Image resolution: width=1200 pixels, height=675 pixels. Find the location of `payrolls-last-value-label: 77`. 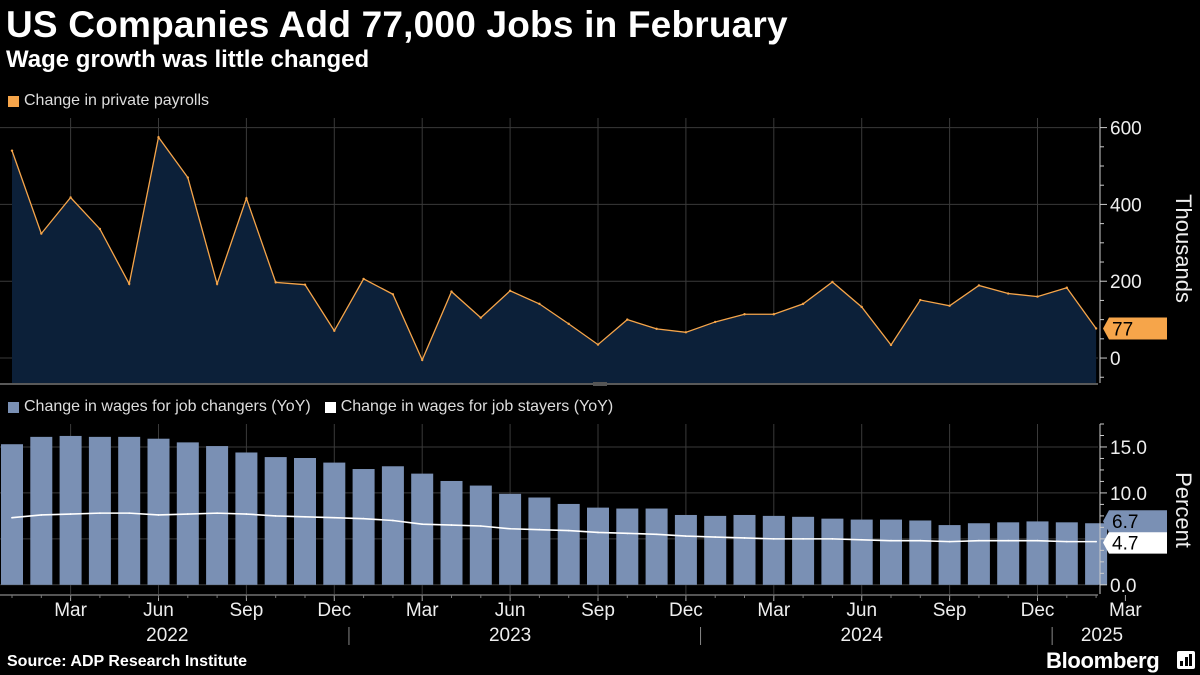

payrolls-last-value-label: 77 is located at coordinates (1122, 329).